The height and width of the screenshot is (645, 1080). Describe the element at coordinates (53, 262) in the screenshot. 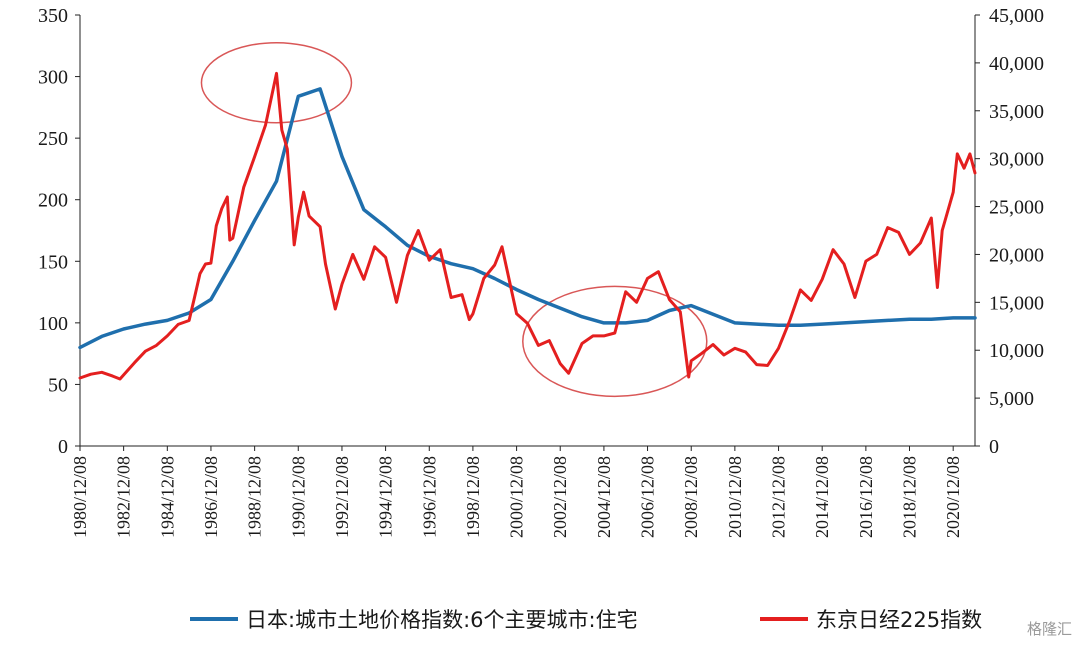

I see `y-left-tick-label: 150` at that location.